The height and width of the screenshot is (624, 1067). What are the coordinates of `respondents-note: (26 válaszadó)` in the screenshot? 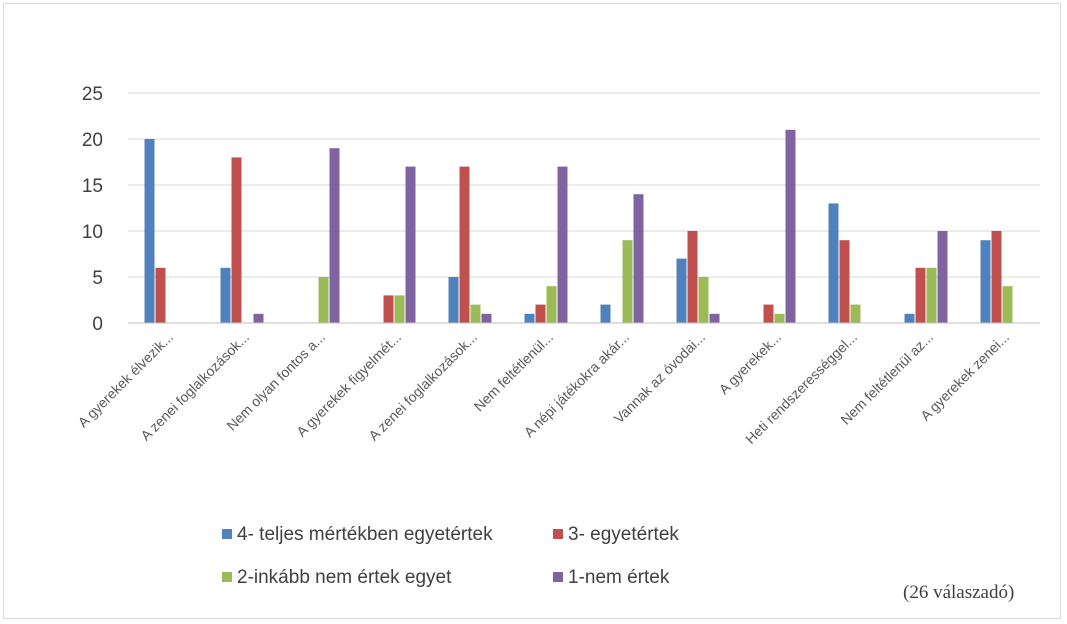 It's located at (959, 592).